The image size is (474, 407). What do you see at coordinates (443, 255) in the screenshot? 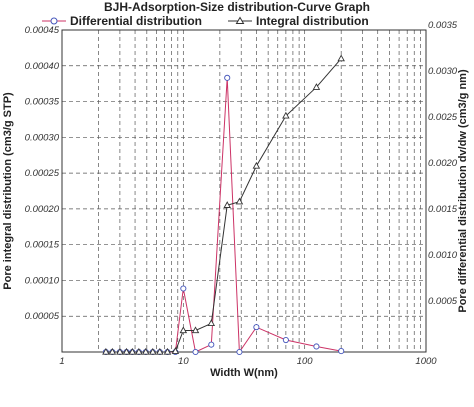
I see `y-right-tick-label: 0.0010` at bounding box center [443, 255].